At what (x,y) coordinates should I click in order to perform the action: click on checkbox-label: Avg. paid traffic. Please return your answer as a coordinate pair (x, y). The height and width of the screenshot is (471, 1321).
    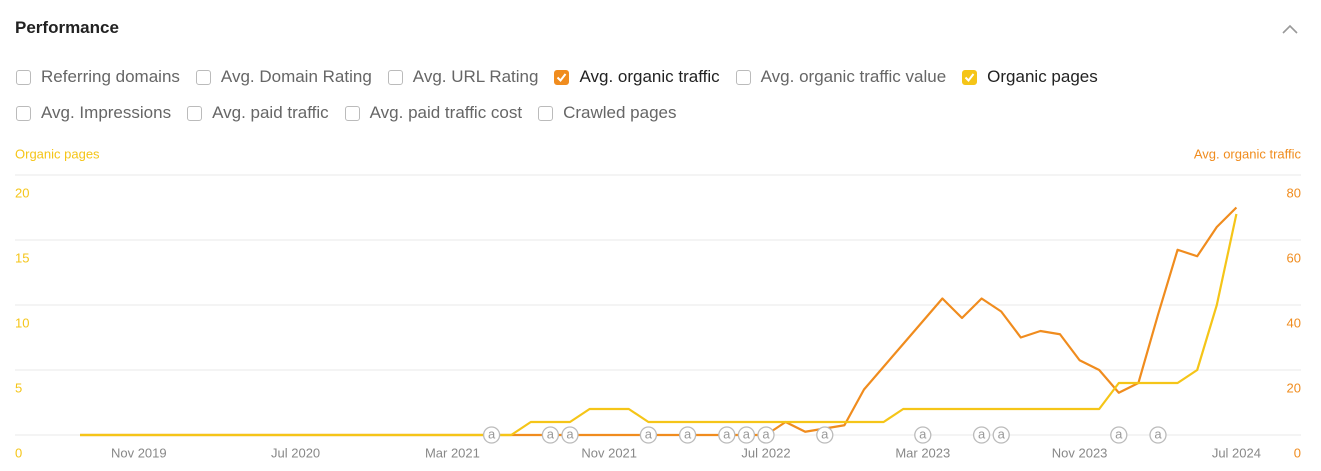
    Looking at the image, I should click on (270, 112).